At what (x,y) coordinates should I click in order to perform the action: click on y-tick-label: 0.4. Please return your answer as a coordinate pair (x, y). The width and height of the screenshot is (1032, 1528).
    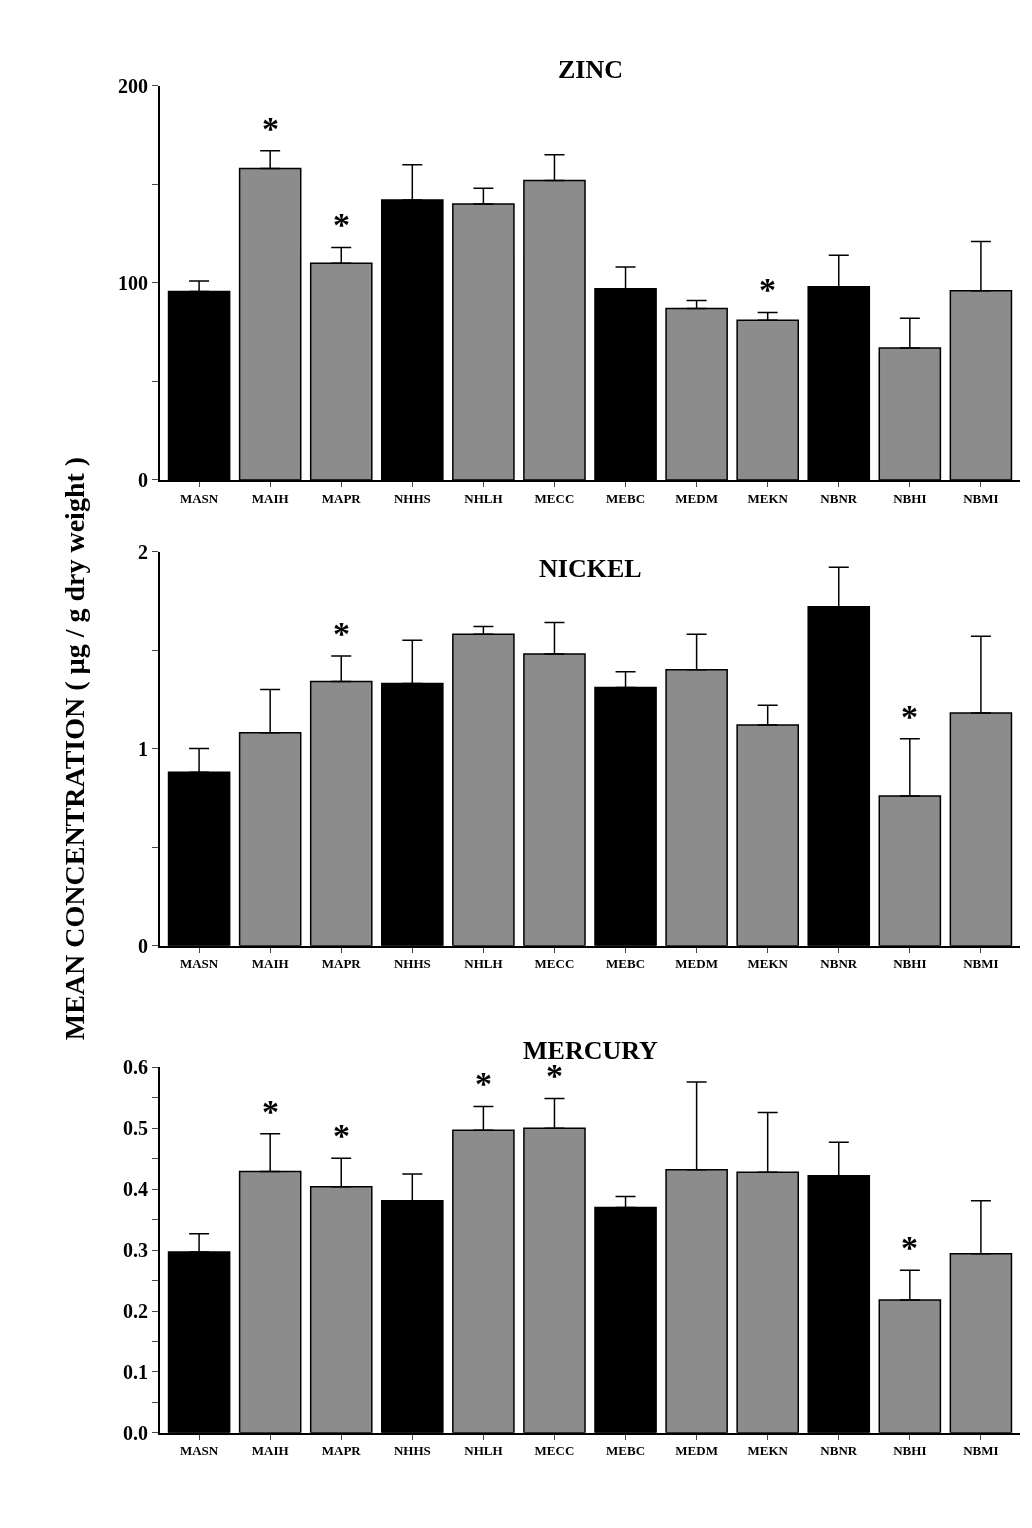
    Looking at the image, I should click on (135, 1189).